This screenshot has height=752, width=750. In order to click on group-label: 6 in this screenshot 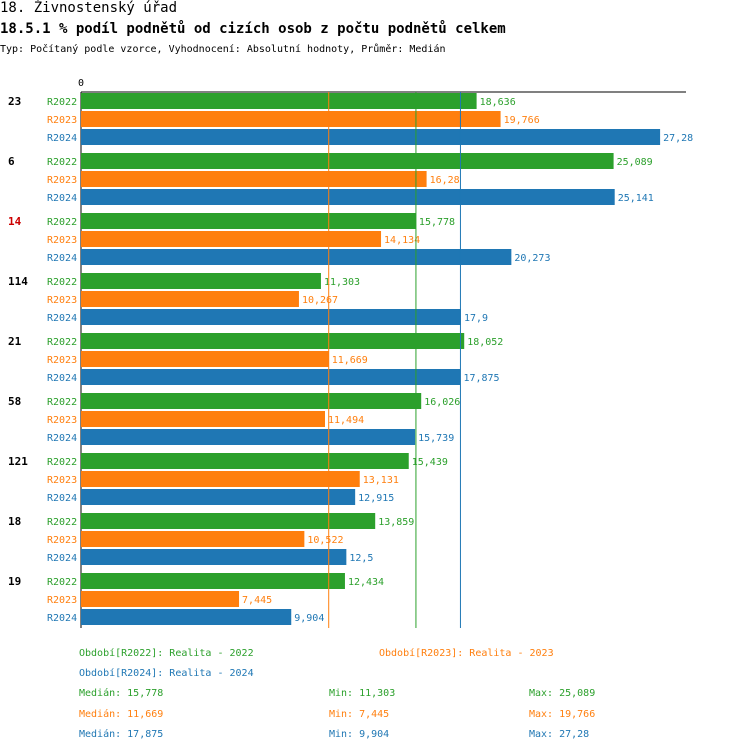, I will do `click(11, 161)`.